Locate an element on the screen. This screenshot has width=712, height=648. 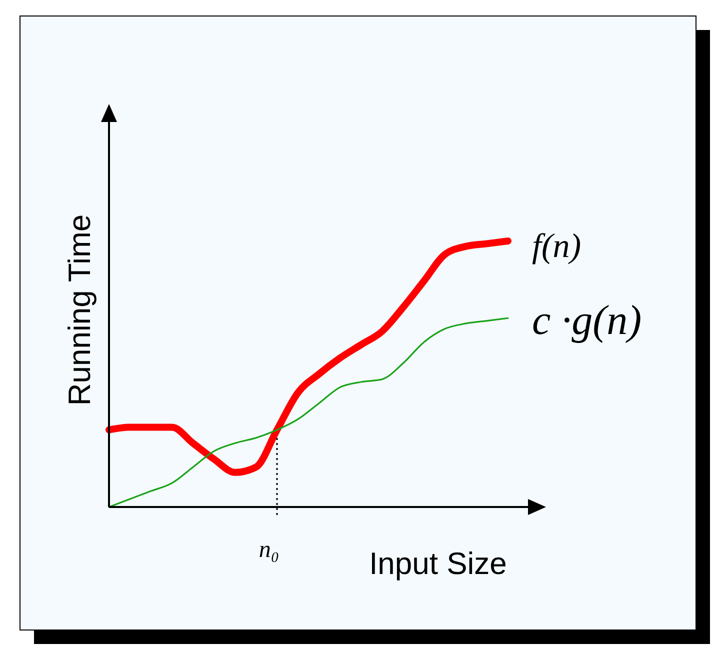
series-label: f(n) is located at coordinates (557, 246).